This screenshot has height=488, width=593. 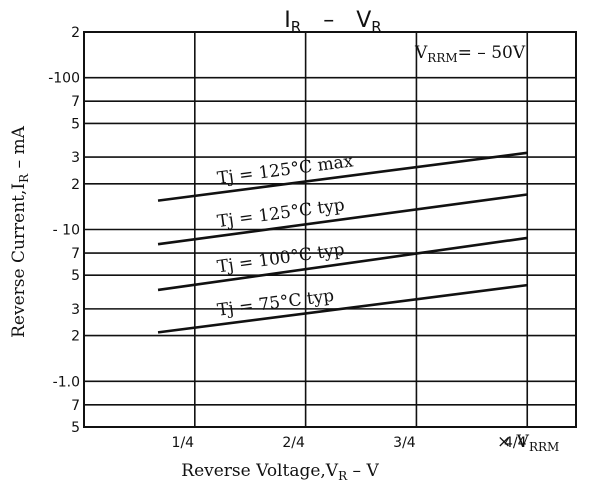 What do you see at coordinates (332, 22) in the screenshot?
I see `chart-title: IR – VR` at bounding box center [332, 22].